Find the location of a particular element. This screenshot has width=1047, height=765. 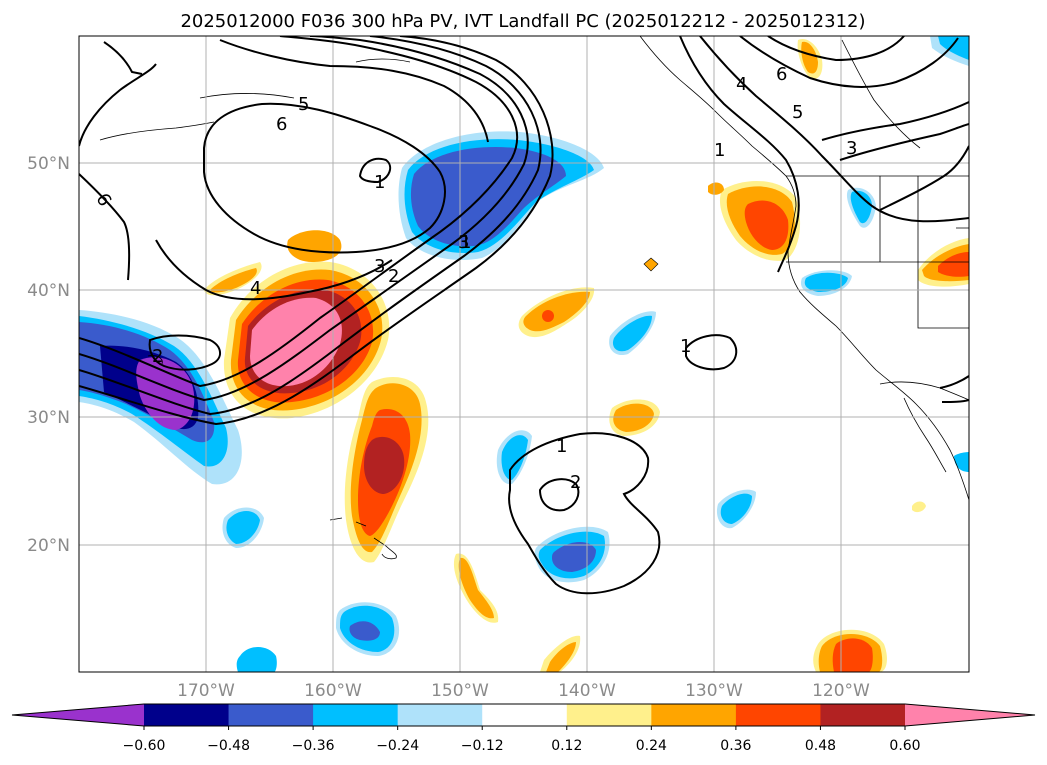

colorbar-extend-low is located at coordinates (78, 715).